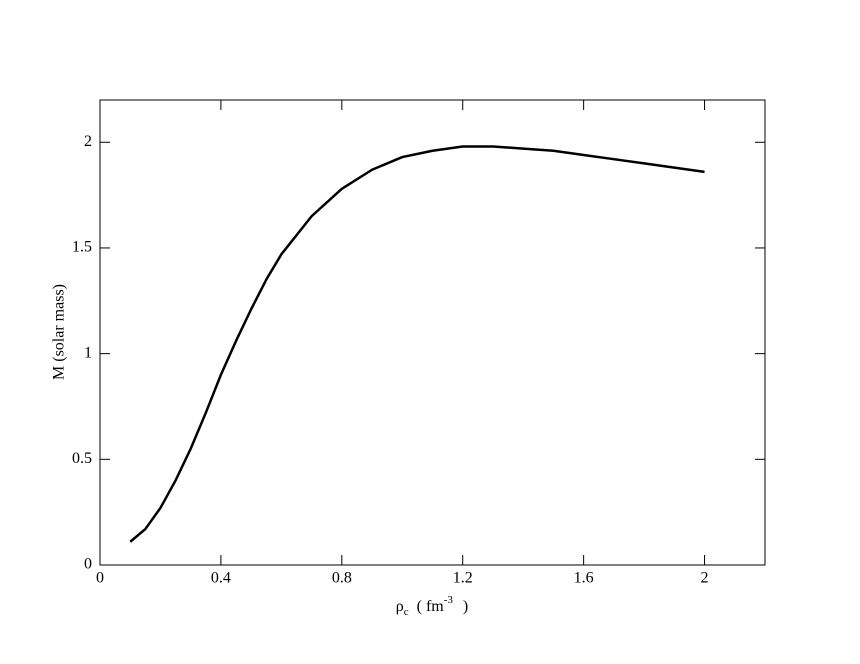 The image size is (860, 664). I want to click on x-label-exponent: -3, so click(449, 600).